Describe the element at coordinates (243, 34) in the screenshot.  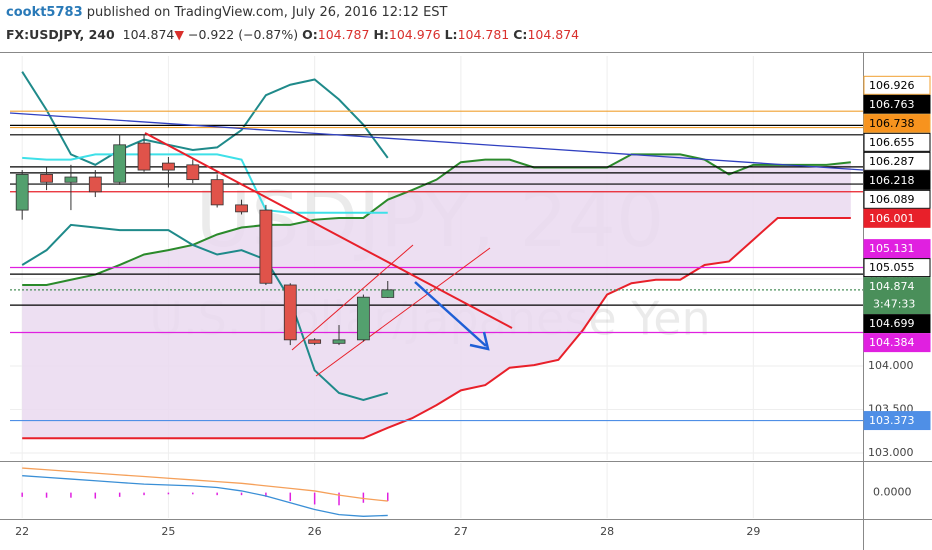
I see `change: −0.922 (−0.87%)` at that location.